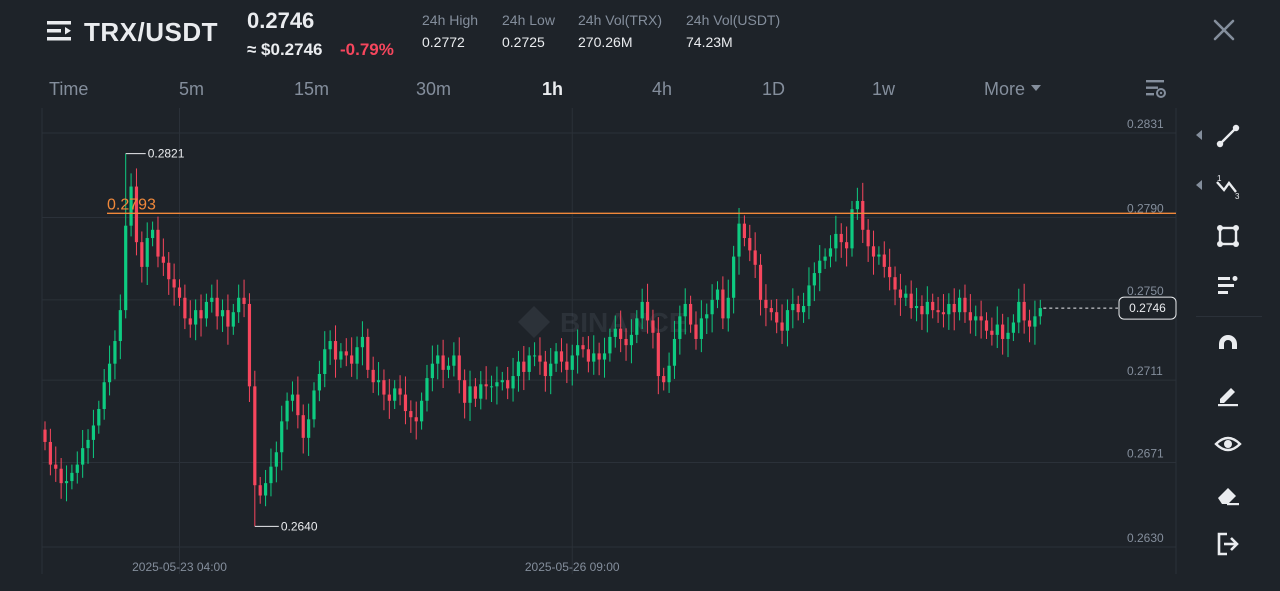 Image resolution: width=1280 pixels, height=591 pixels. What do you see at coordinates (572, 567) in the screenshot?
I see `x-tick-label: 2025-05-26 09:00` at bounding box center [572, 567].